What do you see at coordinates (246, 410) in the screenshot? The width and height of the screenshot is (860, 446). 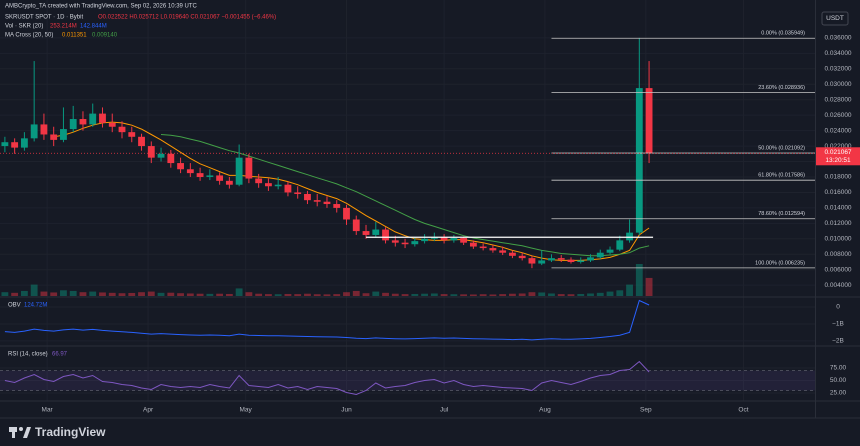 I see `x-tick-label: May` at bounding box center [246, 410].